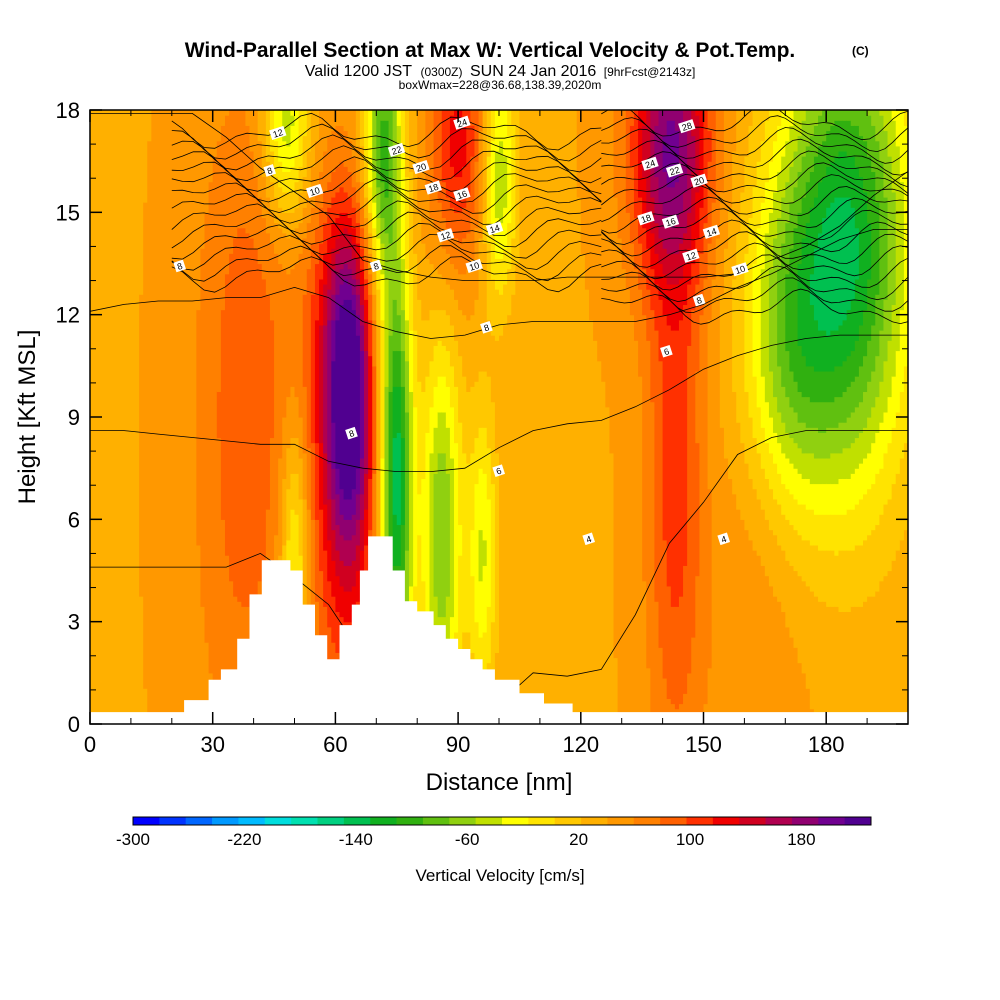  Describe the element at coordinates (699, 181) in the screenshot. I see `contour-label-text: 20` at that location.